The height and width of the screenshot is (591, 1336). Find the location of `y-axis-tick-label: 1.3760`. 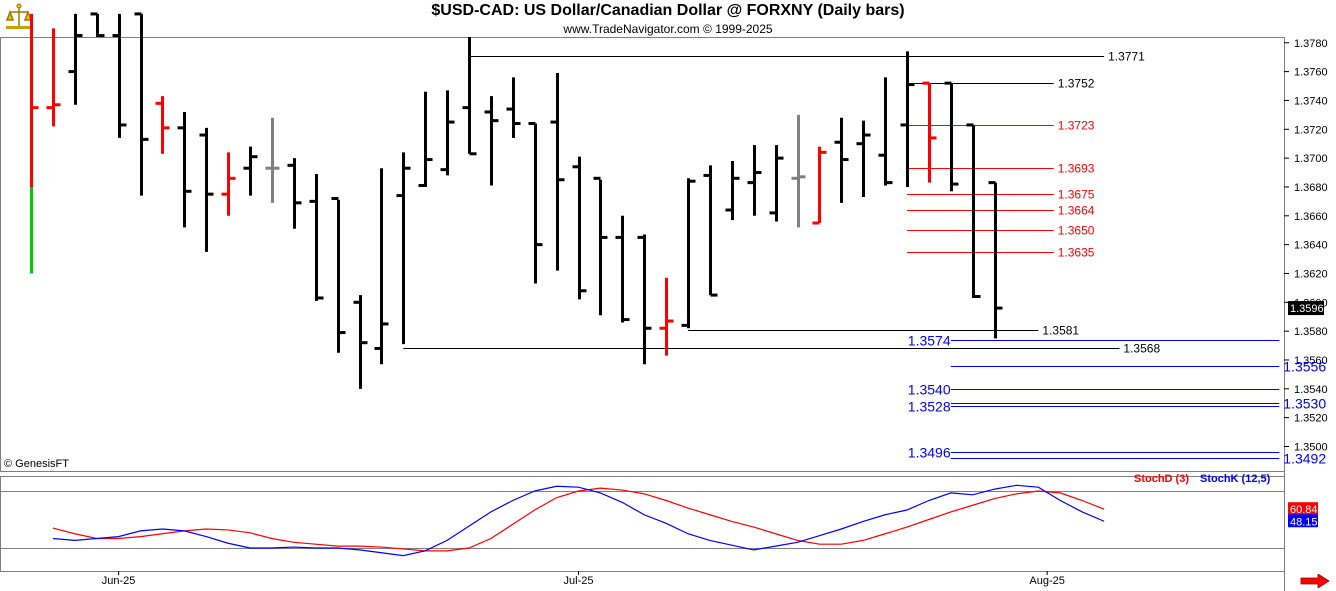

y-axis-tick-label: 1.3760 is located at coordinates (1311, 73).